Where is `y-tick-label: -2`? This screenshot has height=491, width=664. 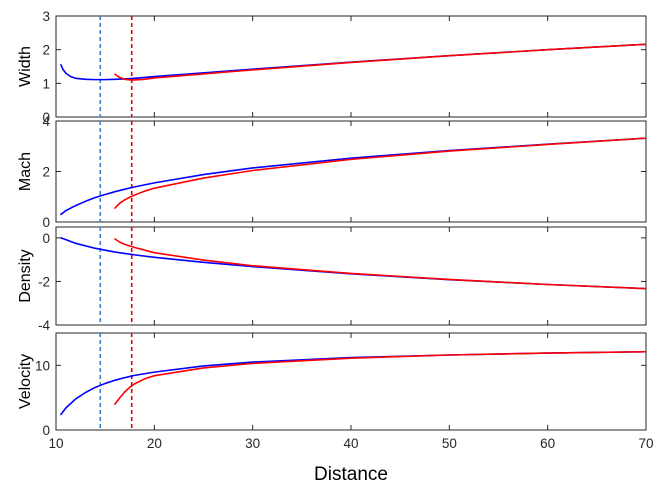 y-tick-label: -2 is located at coordinates (44, 281).